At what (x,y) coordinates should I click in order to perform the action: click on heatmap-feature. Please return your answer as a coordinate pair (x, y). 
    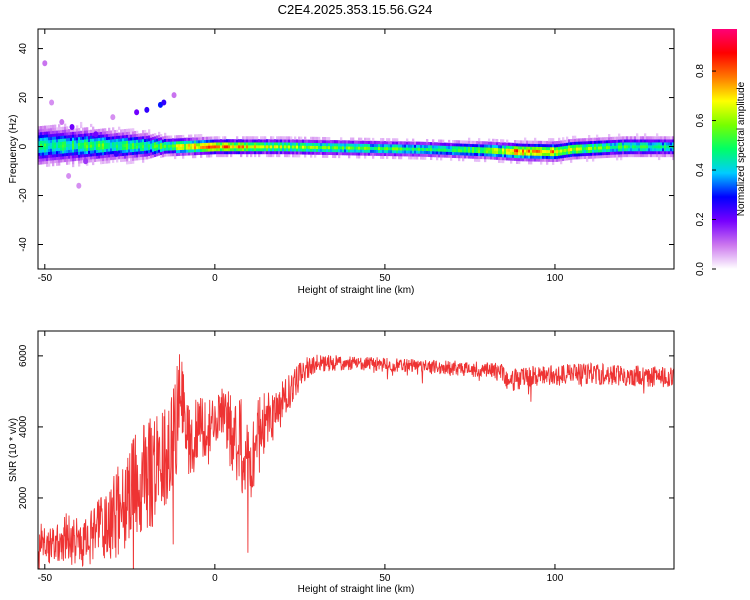
    Looking at the image, I should click on (79, 185).